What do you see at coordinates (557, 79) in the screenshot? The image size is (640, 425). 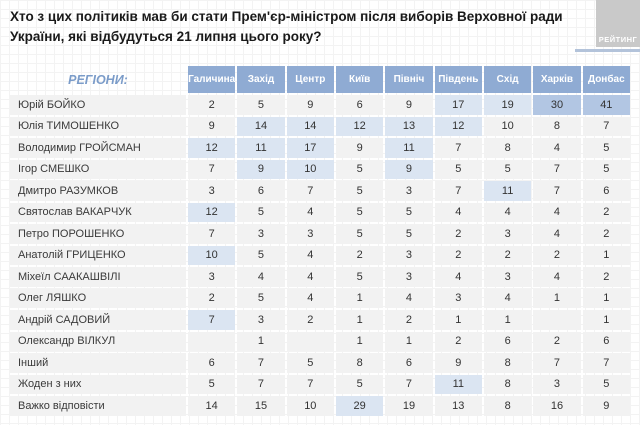 I see `column-header-region: Харків` at bounding box center [557, 79].